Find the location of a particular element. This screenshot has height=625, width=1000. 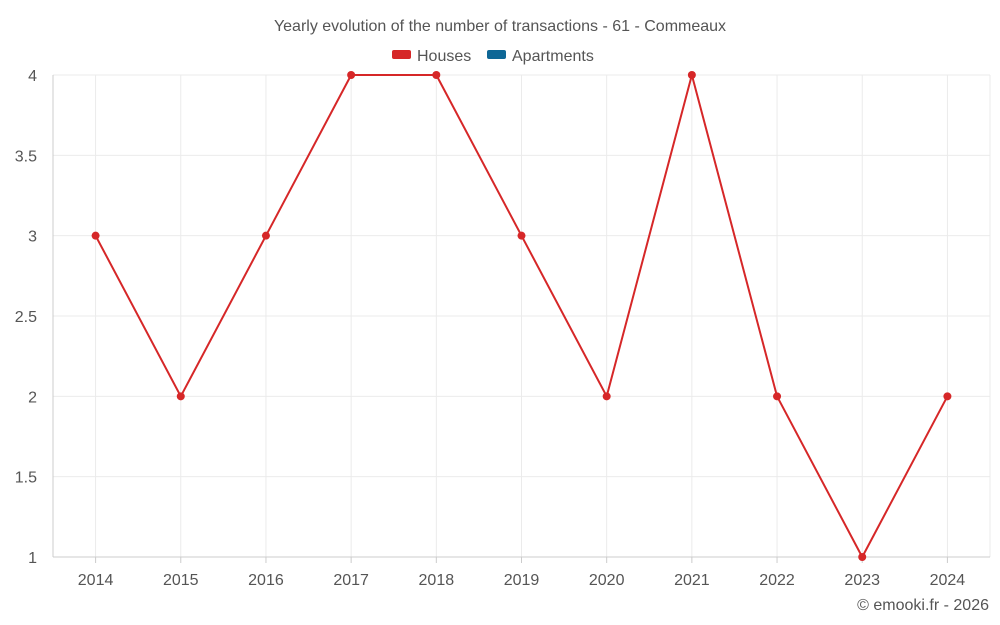

legend-label-houses: Houses is located at coordinates (444, 56).